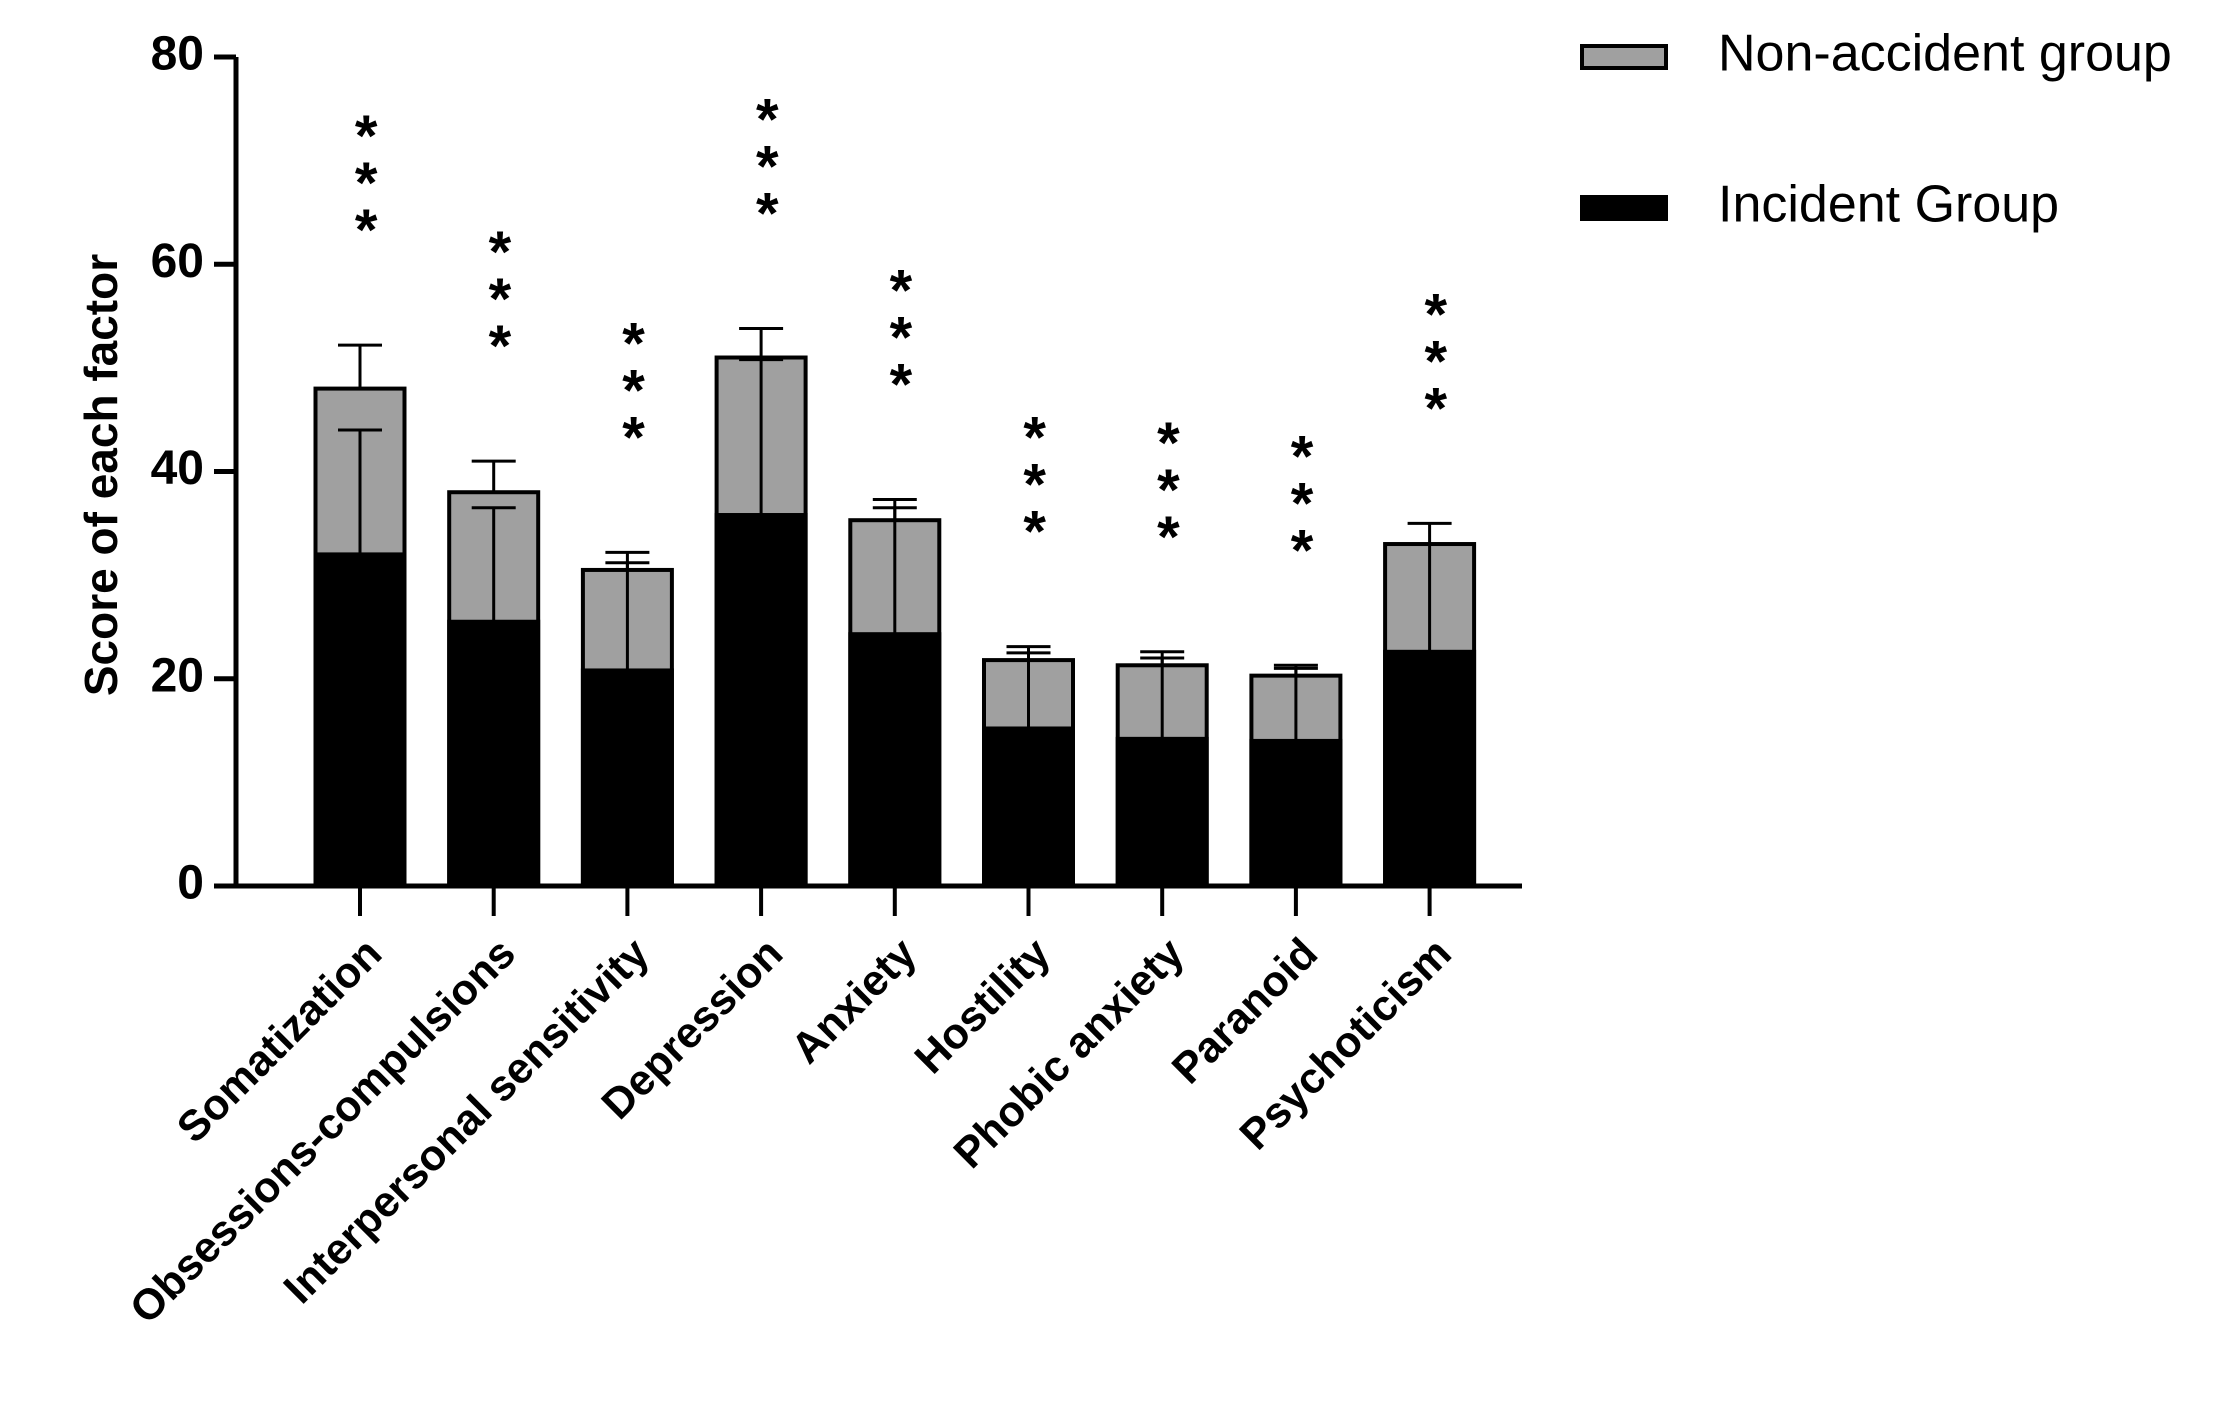  Describe the element at coordinates (101, 475) in the screenshot. I see `y-axis-title: Score of each factor` at that location.